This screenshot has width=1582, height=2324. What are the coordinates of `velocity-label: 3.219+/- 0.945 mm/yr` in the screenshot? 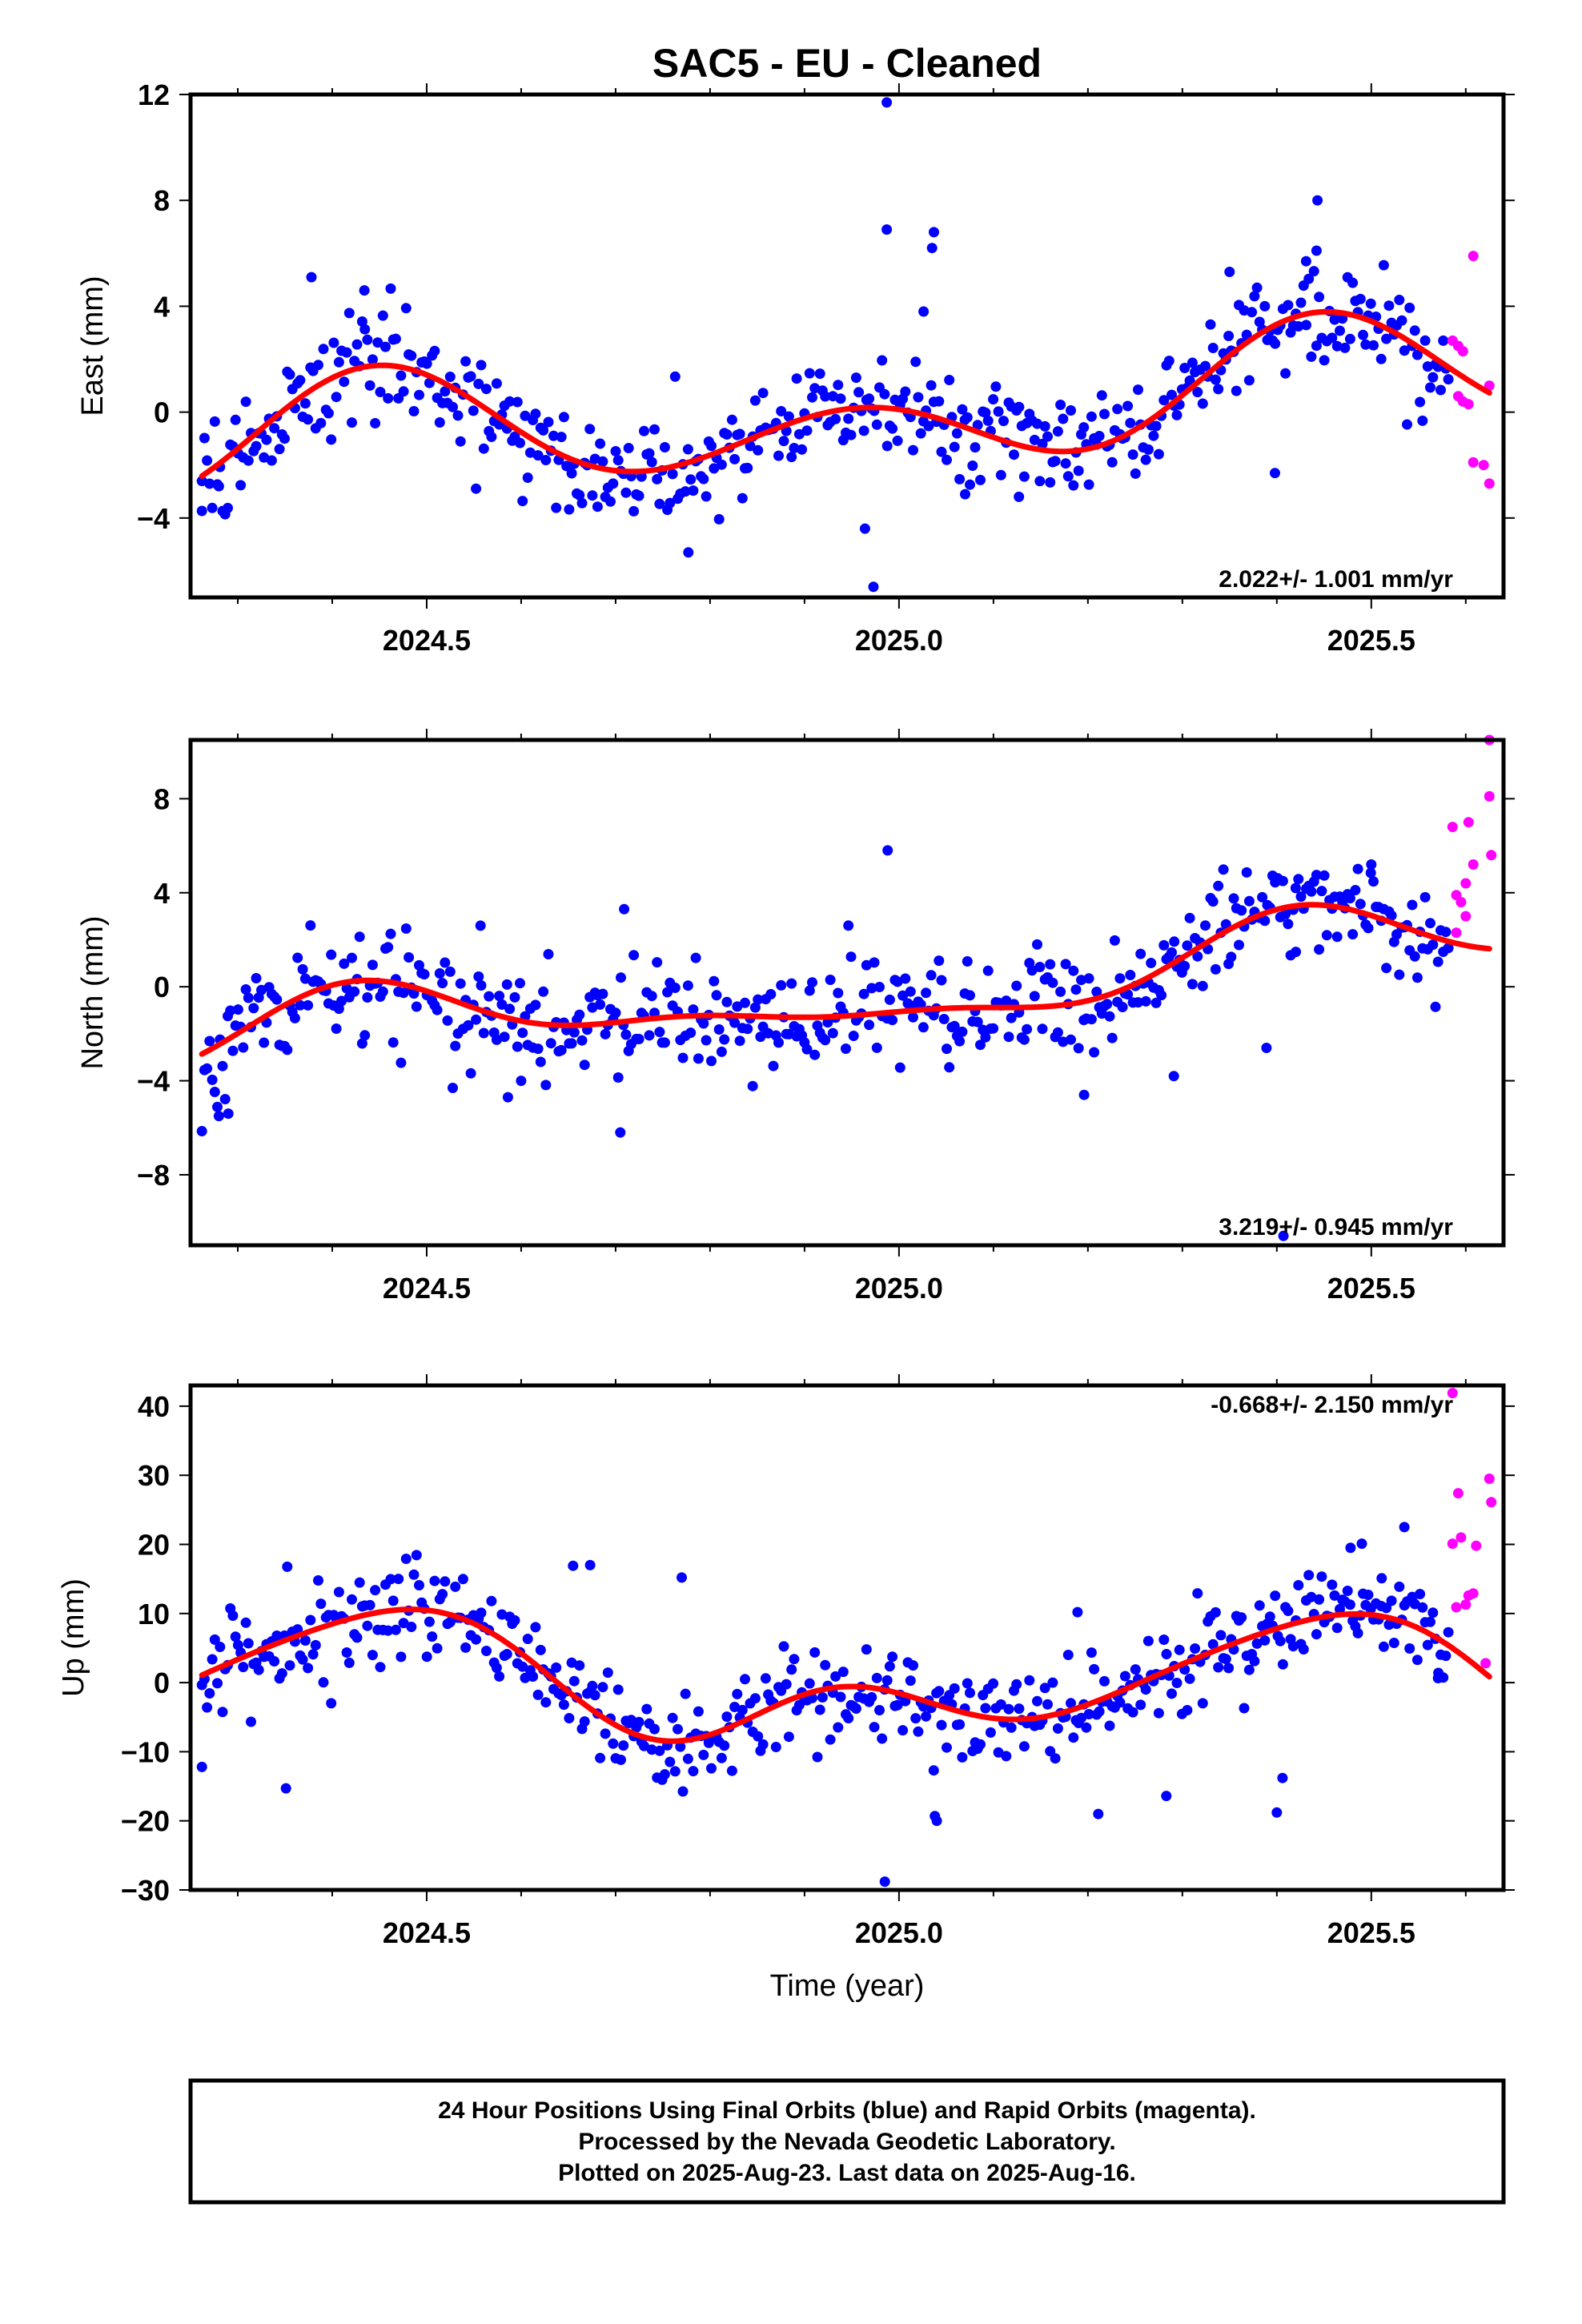 It's located at (1336, 1227).